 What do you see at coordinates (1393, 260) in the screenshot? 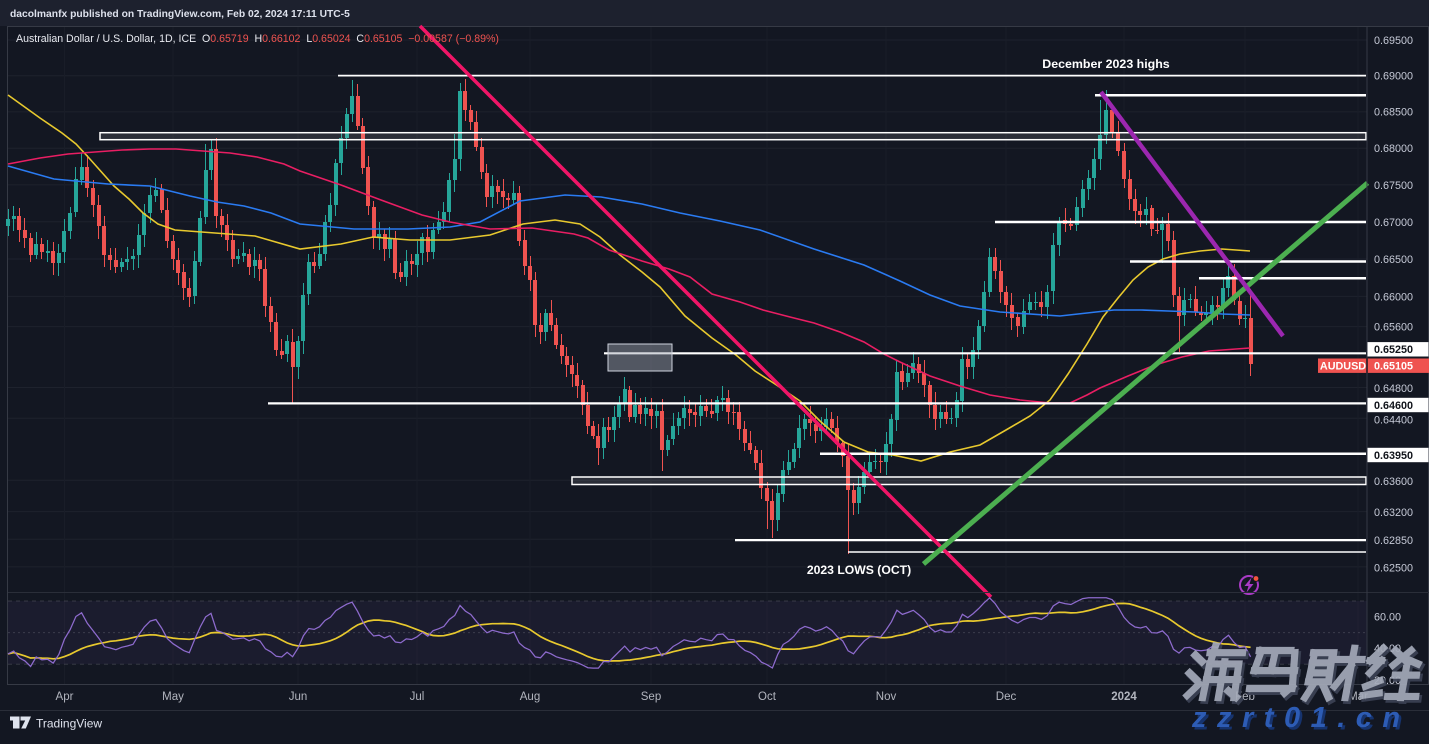
I see `svg-text: 0.66500` at bounding box center [1393, 260].